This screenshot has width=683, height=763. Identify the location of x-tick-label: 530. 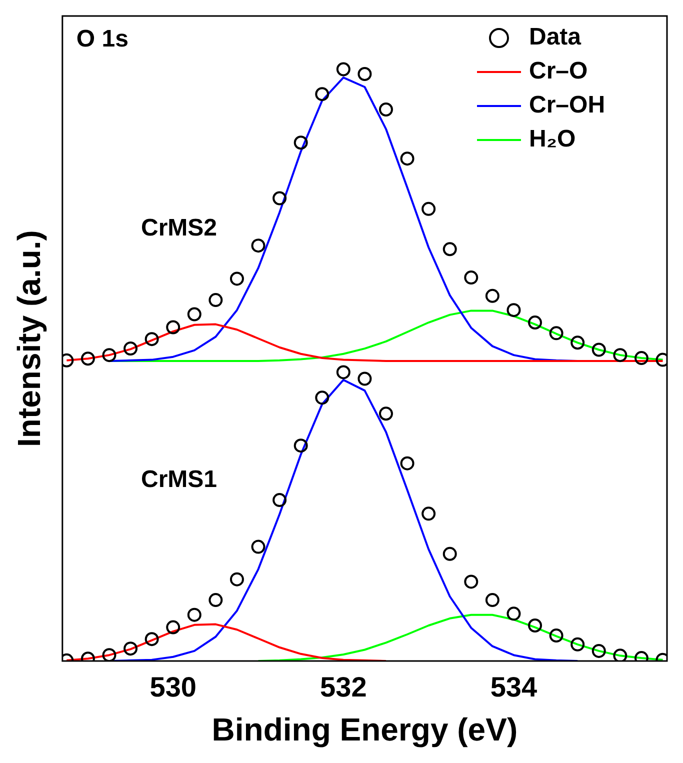
(173, 687).